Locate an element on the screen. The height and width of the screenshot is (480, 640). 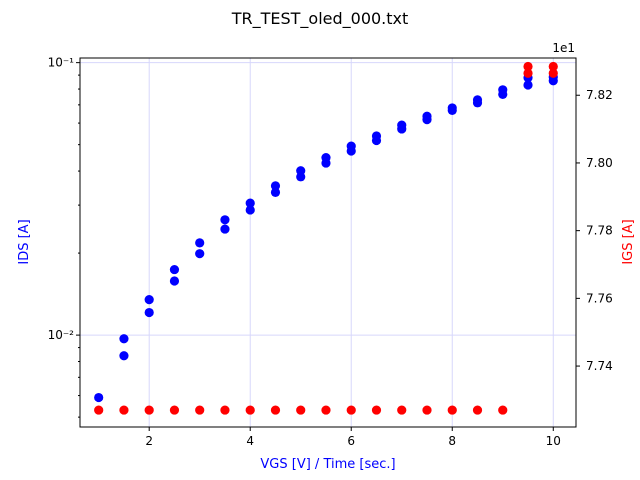
x-tick-label: 8 is located at coordinates (452, 441).